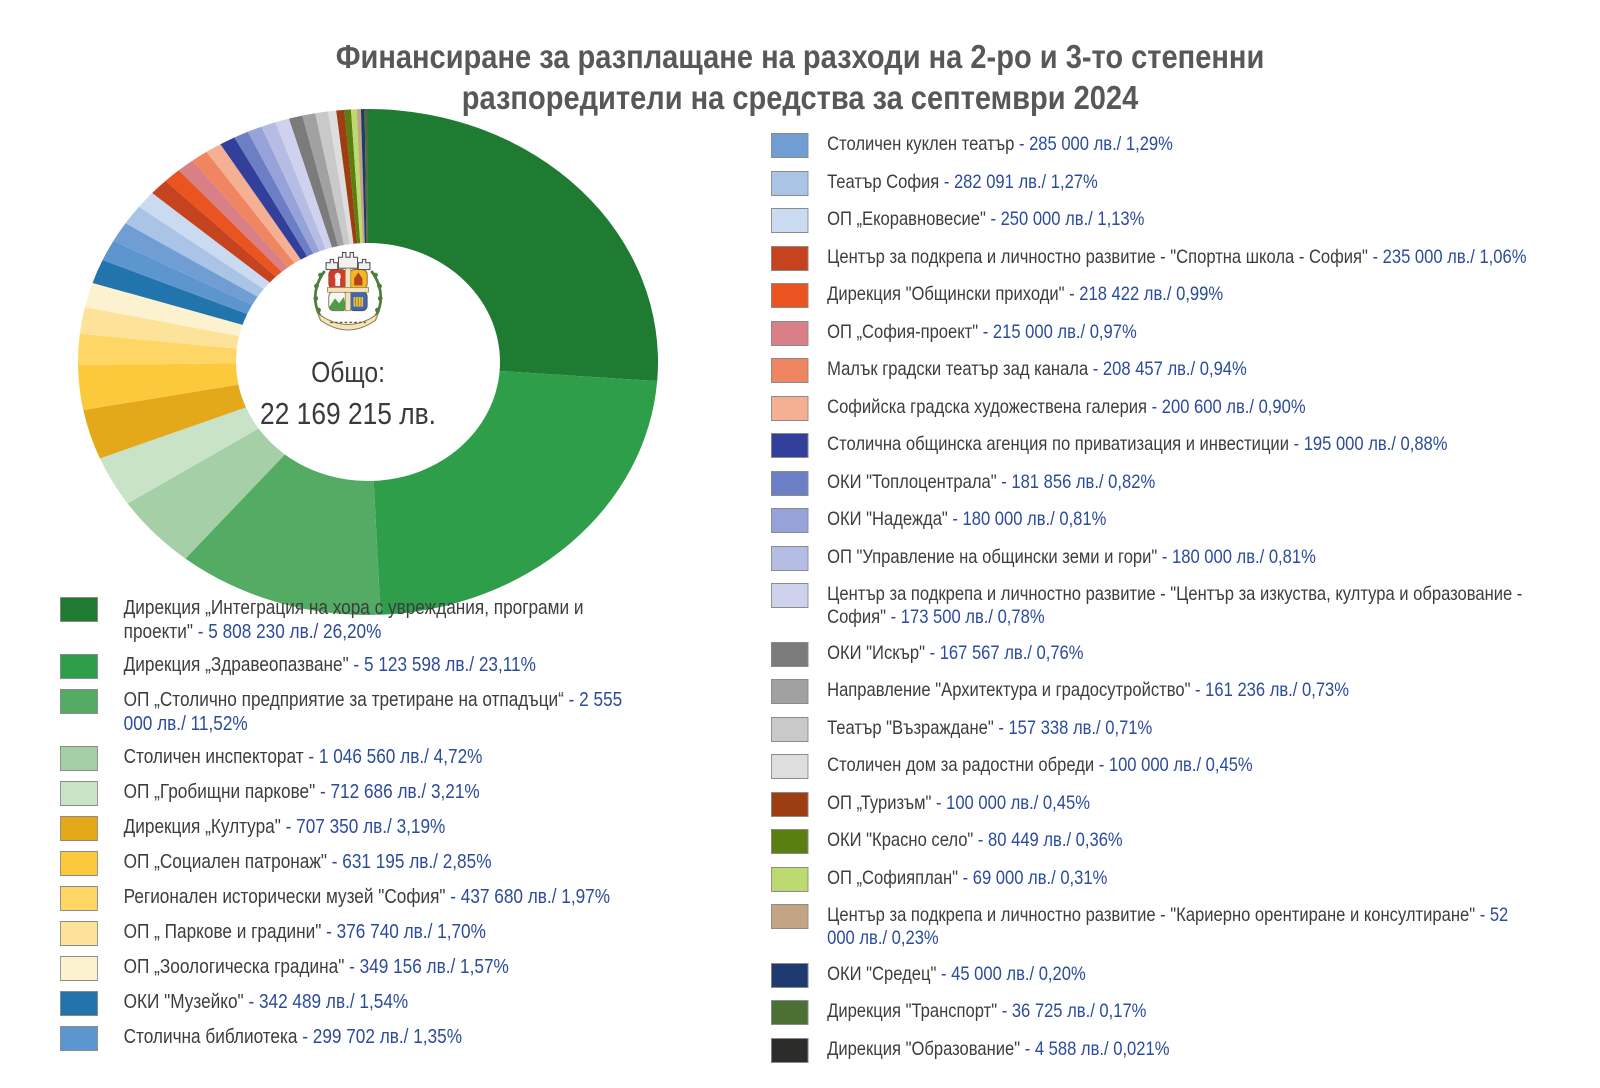  Describe the element at coordinates (429, 967) in the screenshot. I see `legend-value: - 349 156 лв./ 1,57%` at that location.